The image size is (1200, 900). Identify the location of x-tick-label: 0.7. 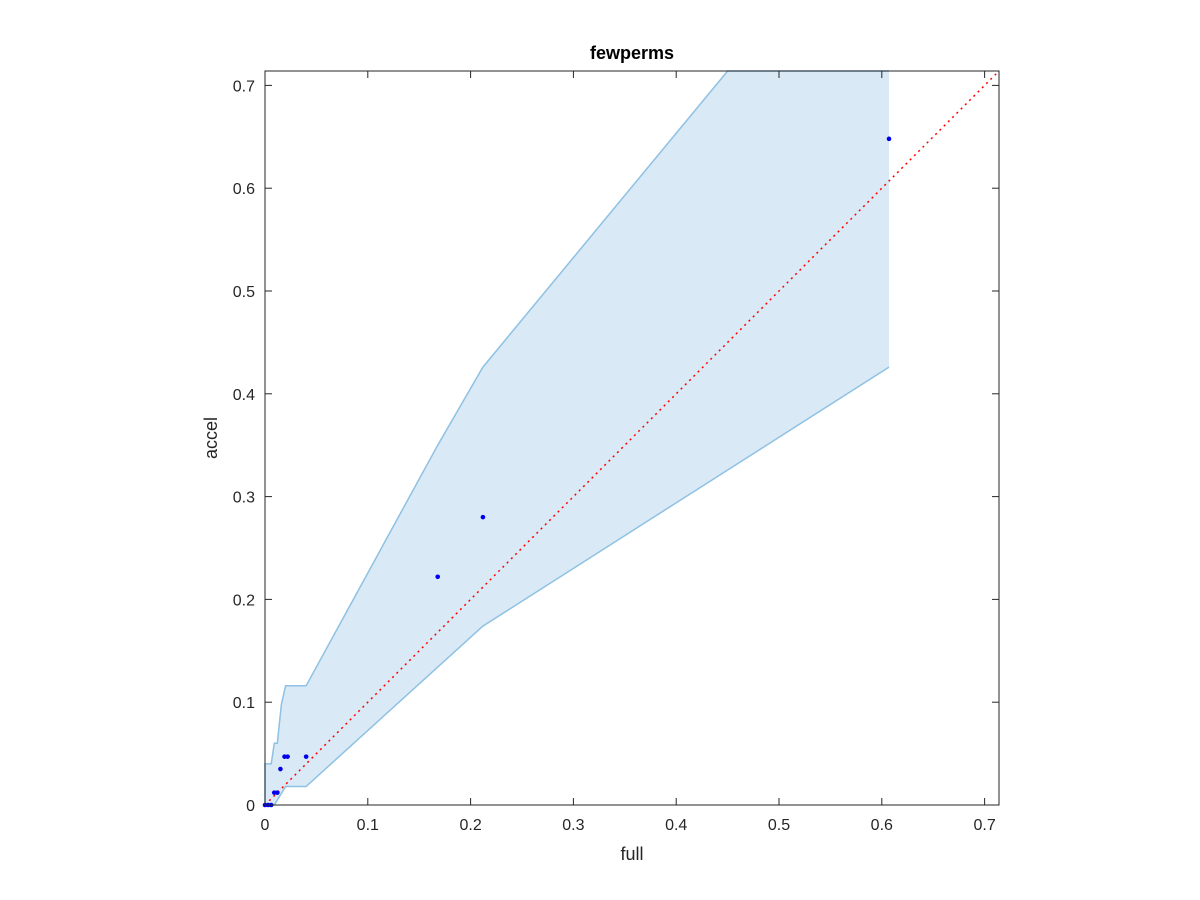
(984, 825).